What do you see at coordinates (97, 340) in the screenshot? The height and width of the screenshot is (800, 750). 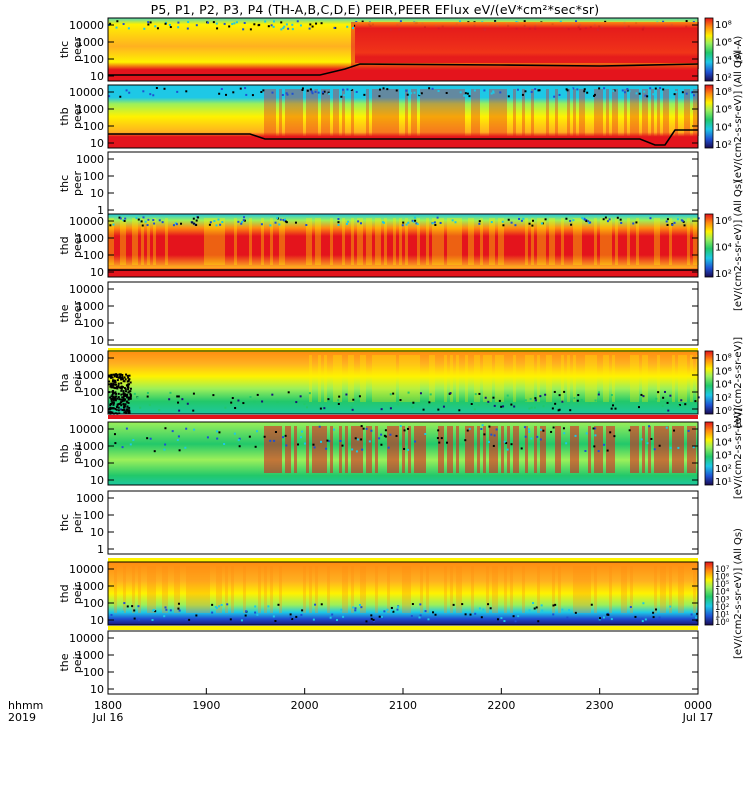 I see `y-tick-label: 10` at bounding box center [97, 340].